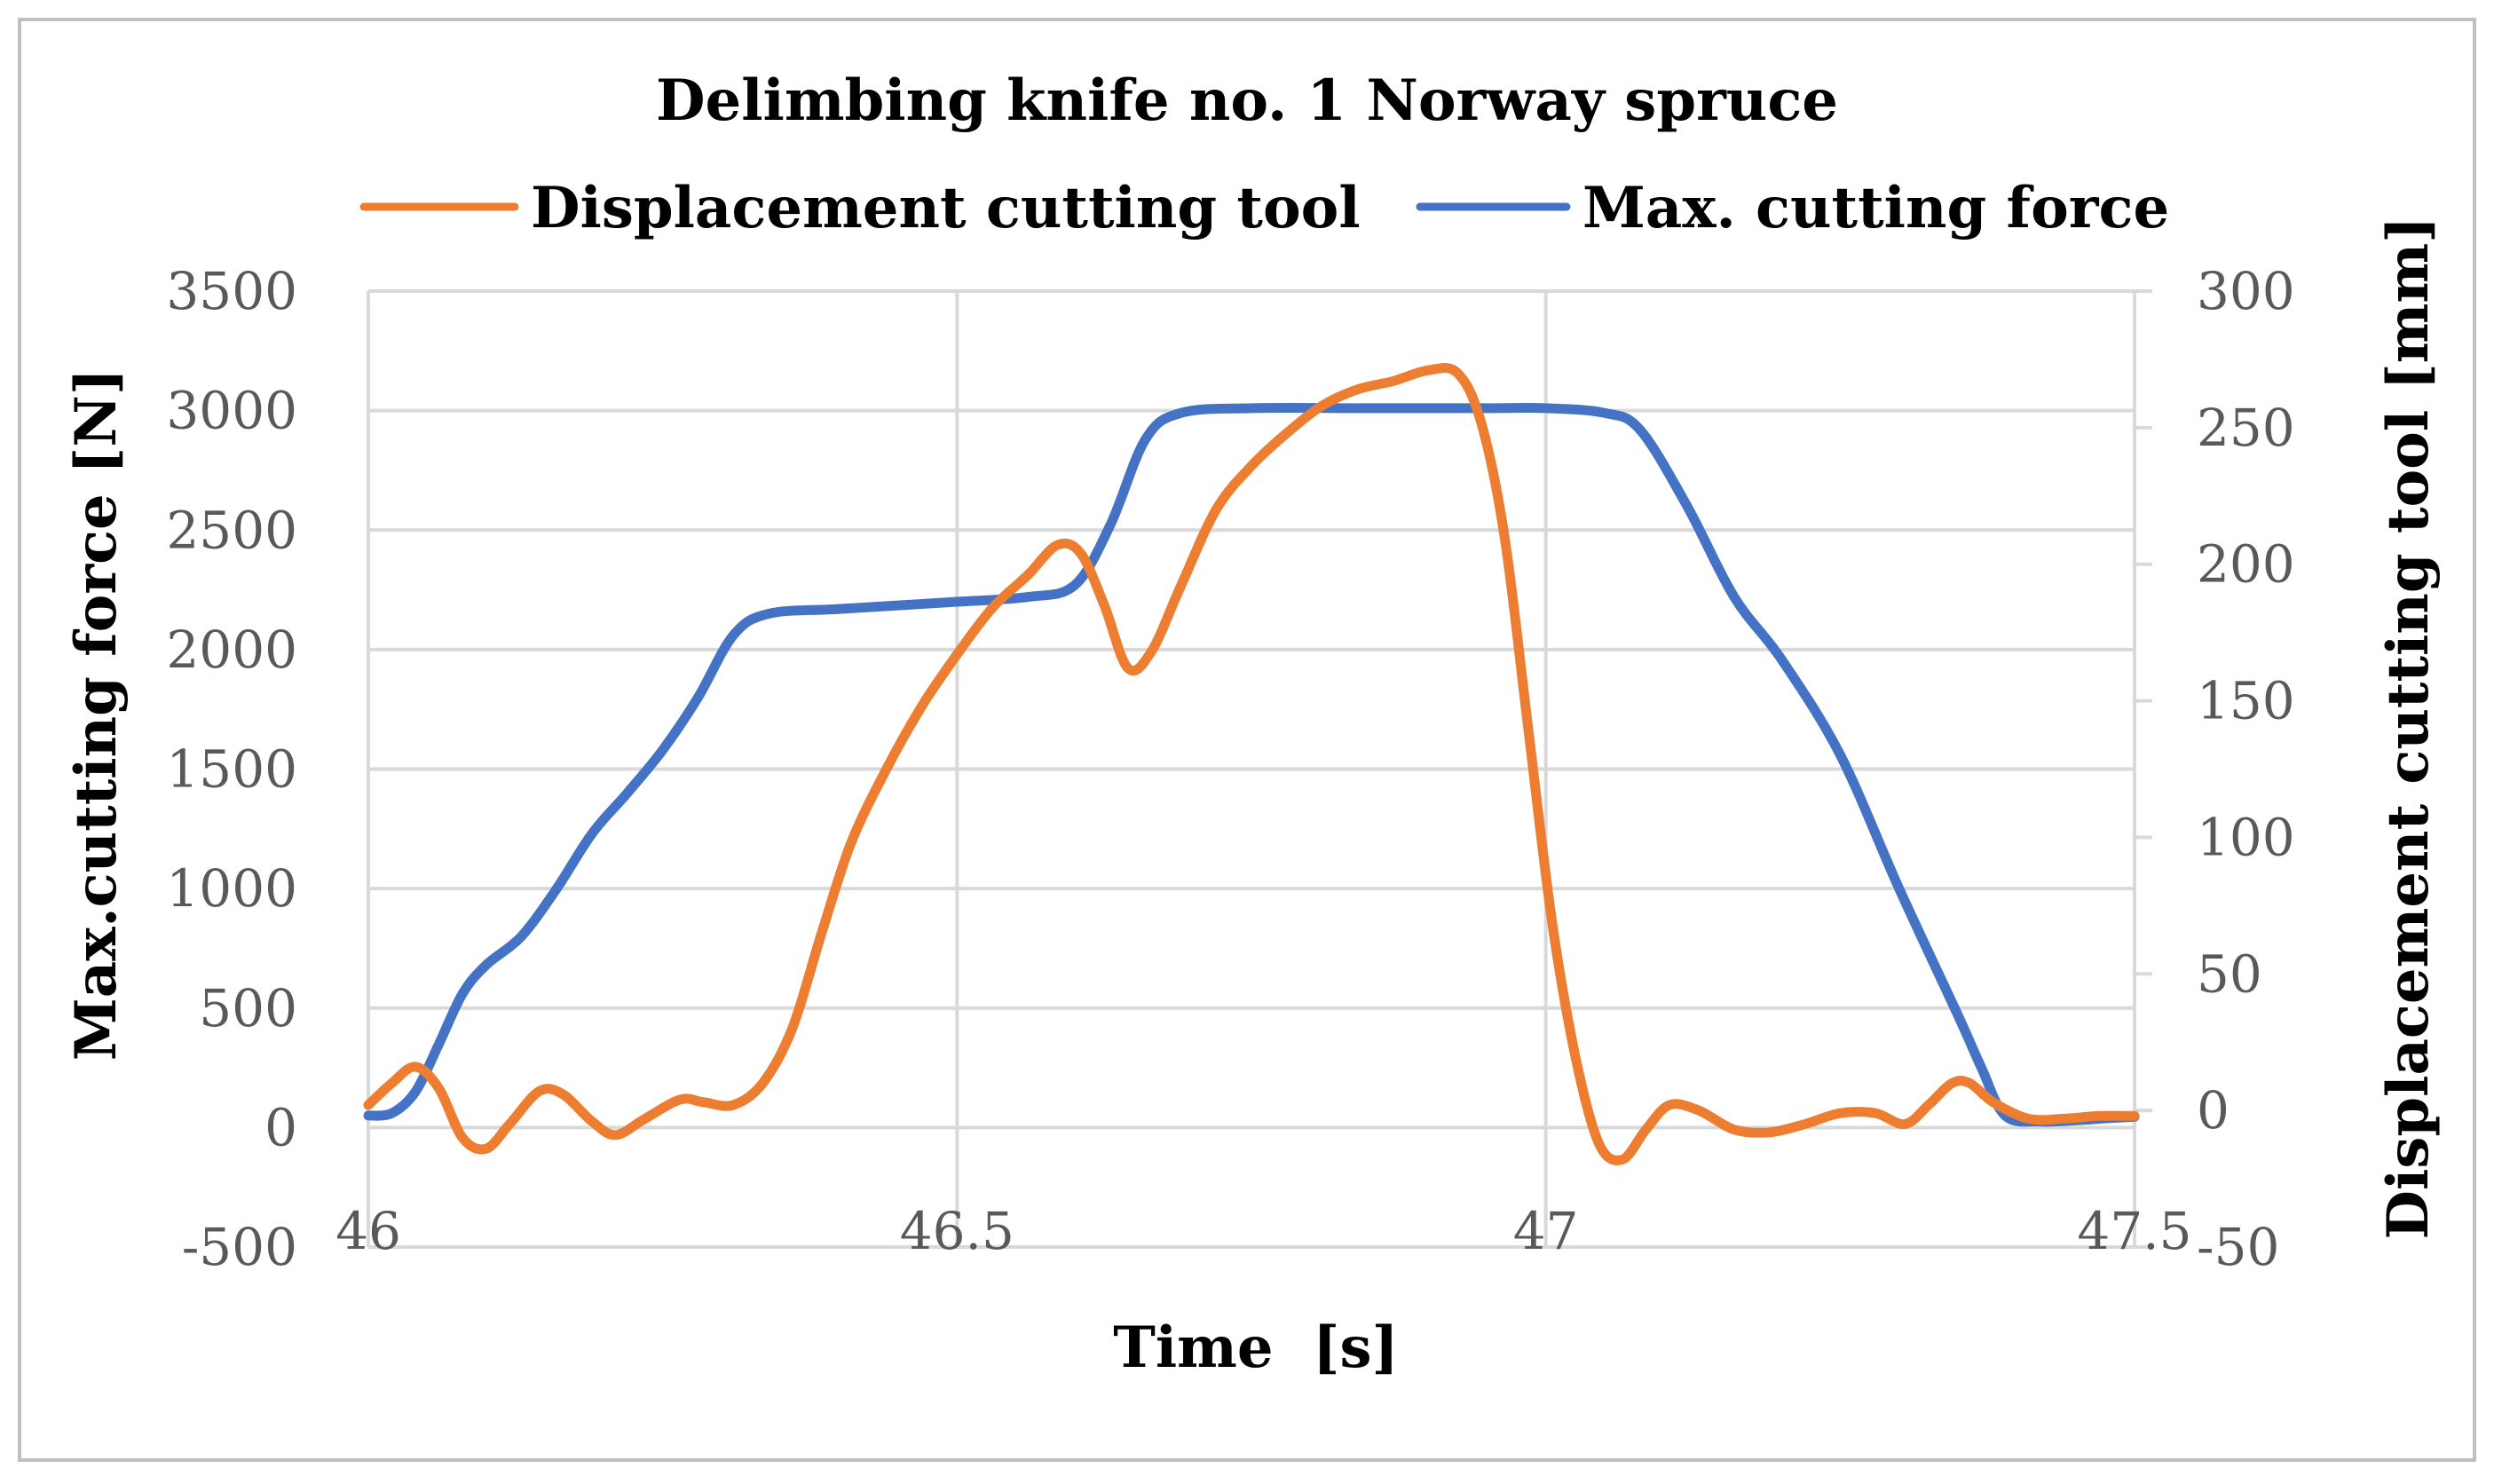 The height and width of the screenshot is (1484, 2494). Describe the element at coordinates (2246, 769) in the screenshot. I see `y-right-tick-labels: 300 250 200 150 100 50 0 -50` at that location.